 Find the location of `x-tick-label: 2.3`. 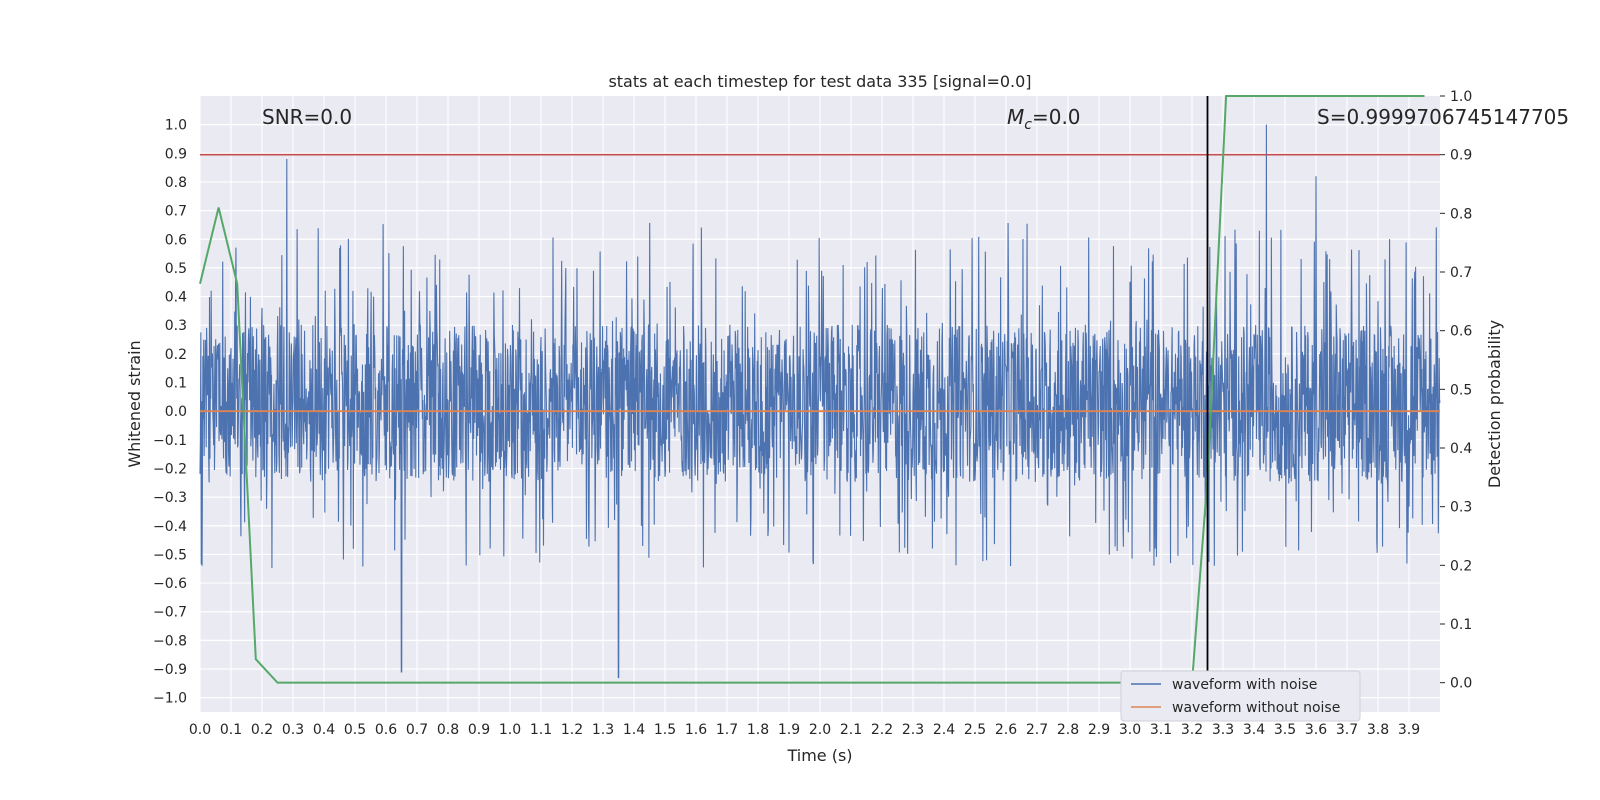

x-tick-label: 2.3 is located at coordinates (913, 730).